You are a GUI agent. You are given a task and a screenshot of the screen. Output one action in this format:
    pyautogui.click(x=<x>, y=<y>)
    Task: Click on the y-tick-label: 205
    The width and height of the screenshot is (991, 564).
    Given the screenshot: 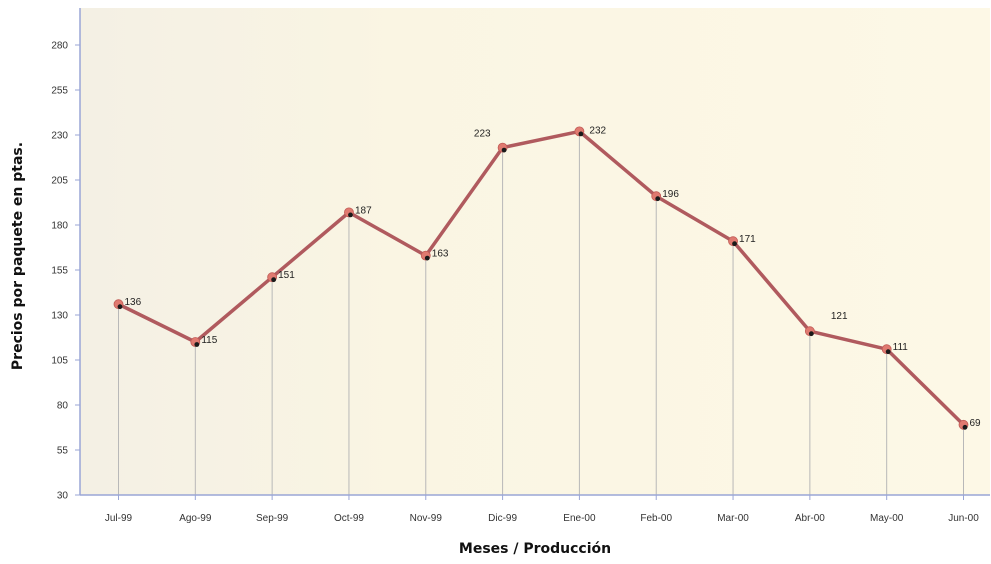 What is the action you would take?
    pyautogui.click(x=59, y=181)
    